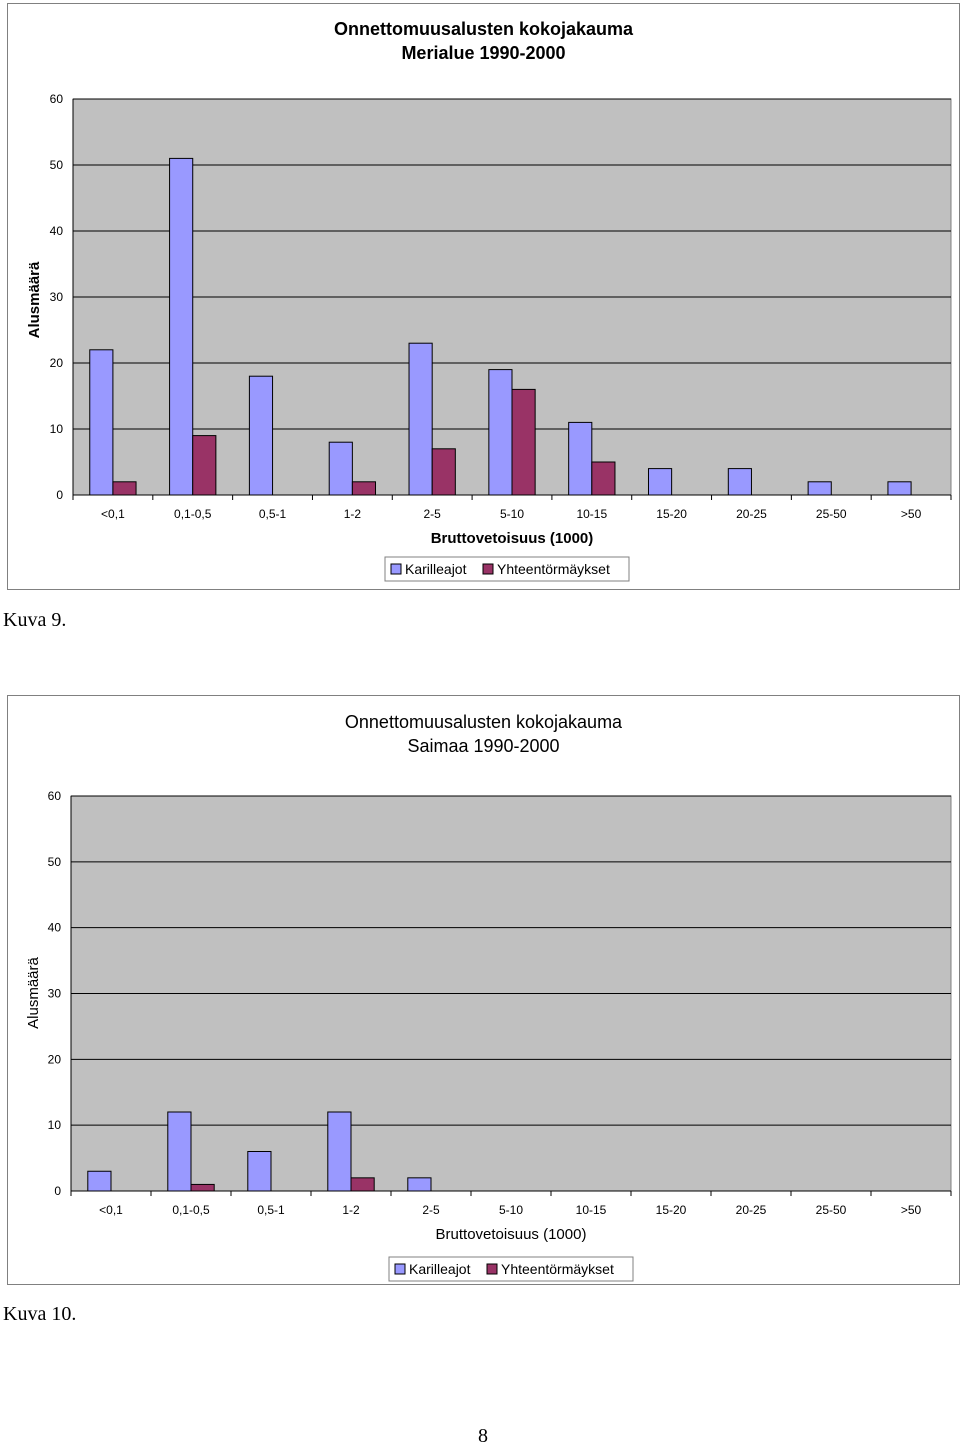 The image size is (960, 1448). What do you see at coordinates (35, 620) in the screenshot?
I see `figure-caption: Kuva 9.` at bounding box center [35, 620].